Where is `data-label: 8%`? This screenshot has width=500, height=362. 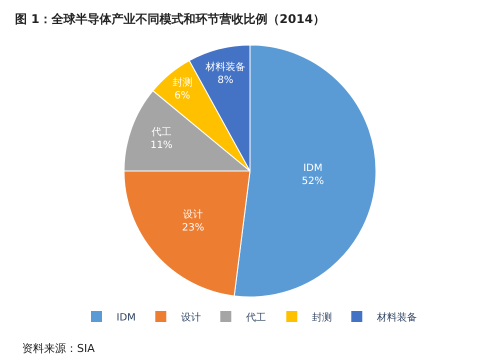 data-label: 8% is located at coordinates (225, 80).